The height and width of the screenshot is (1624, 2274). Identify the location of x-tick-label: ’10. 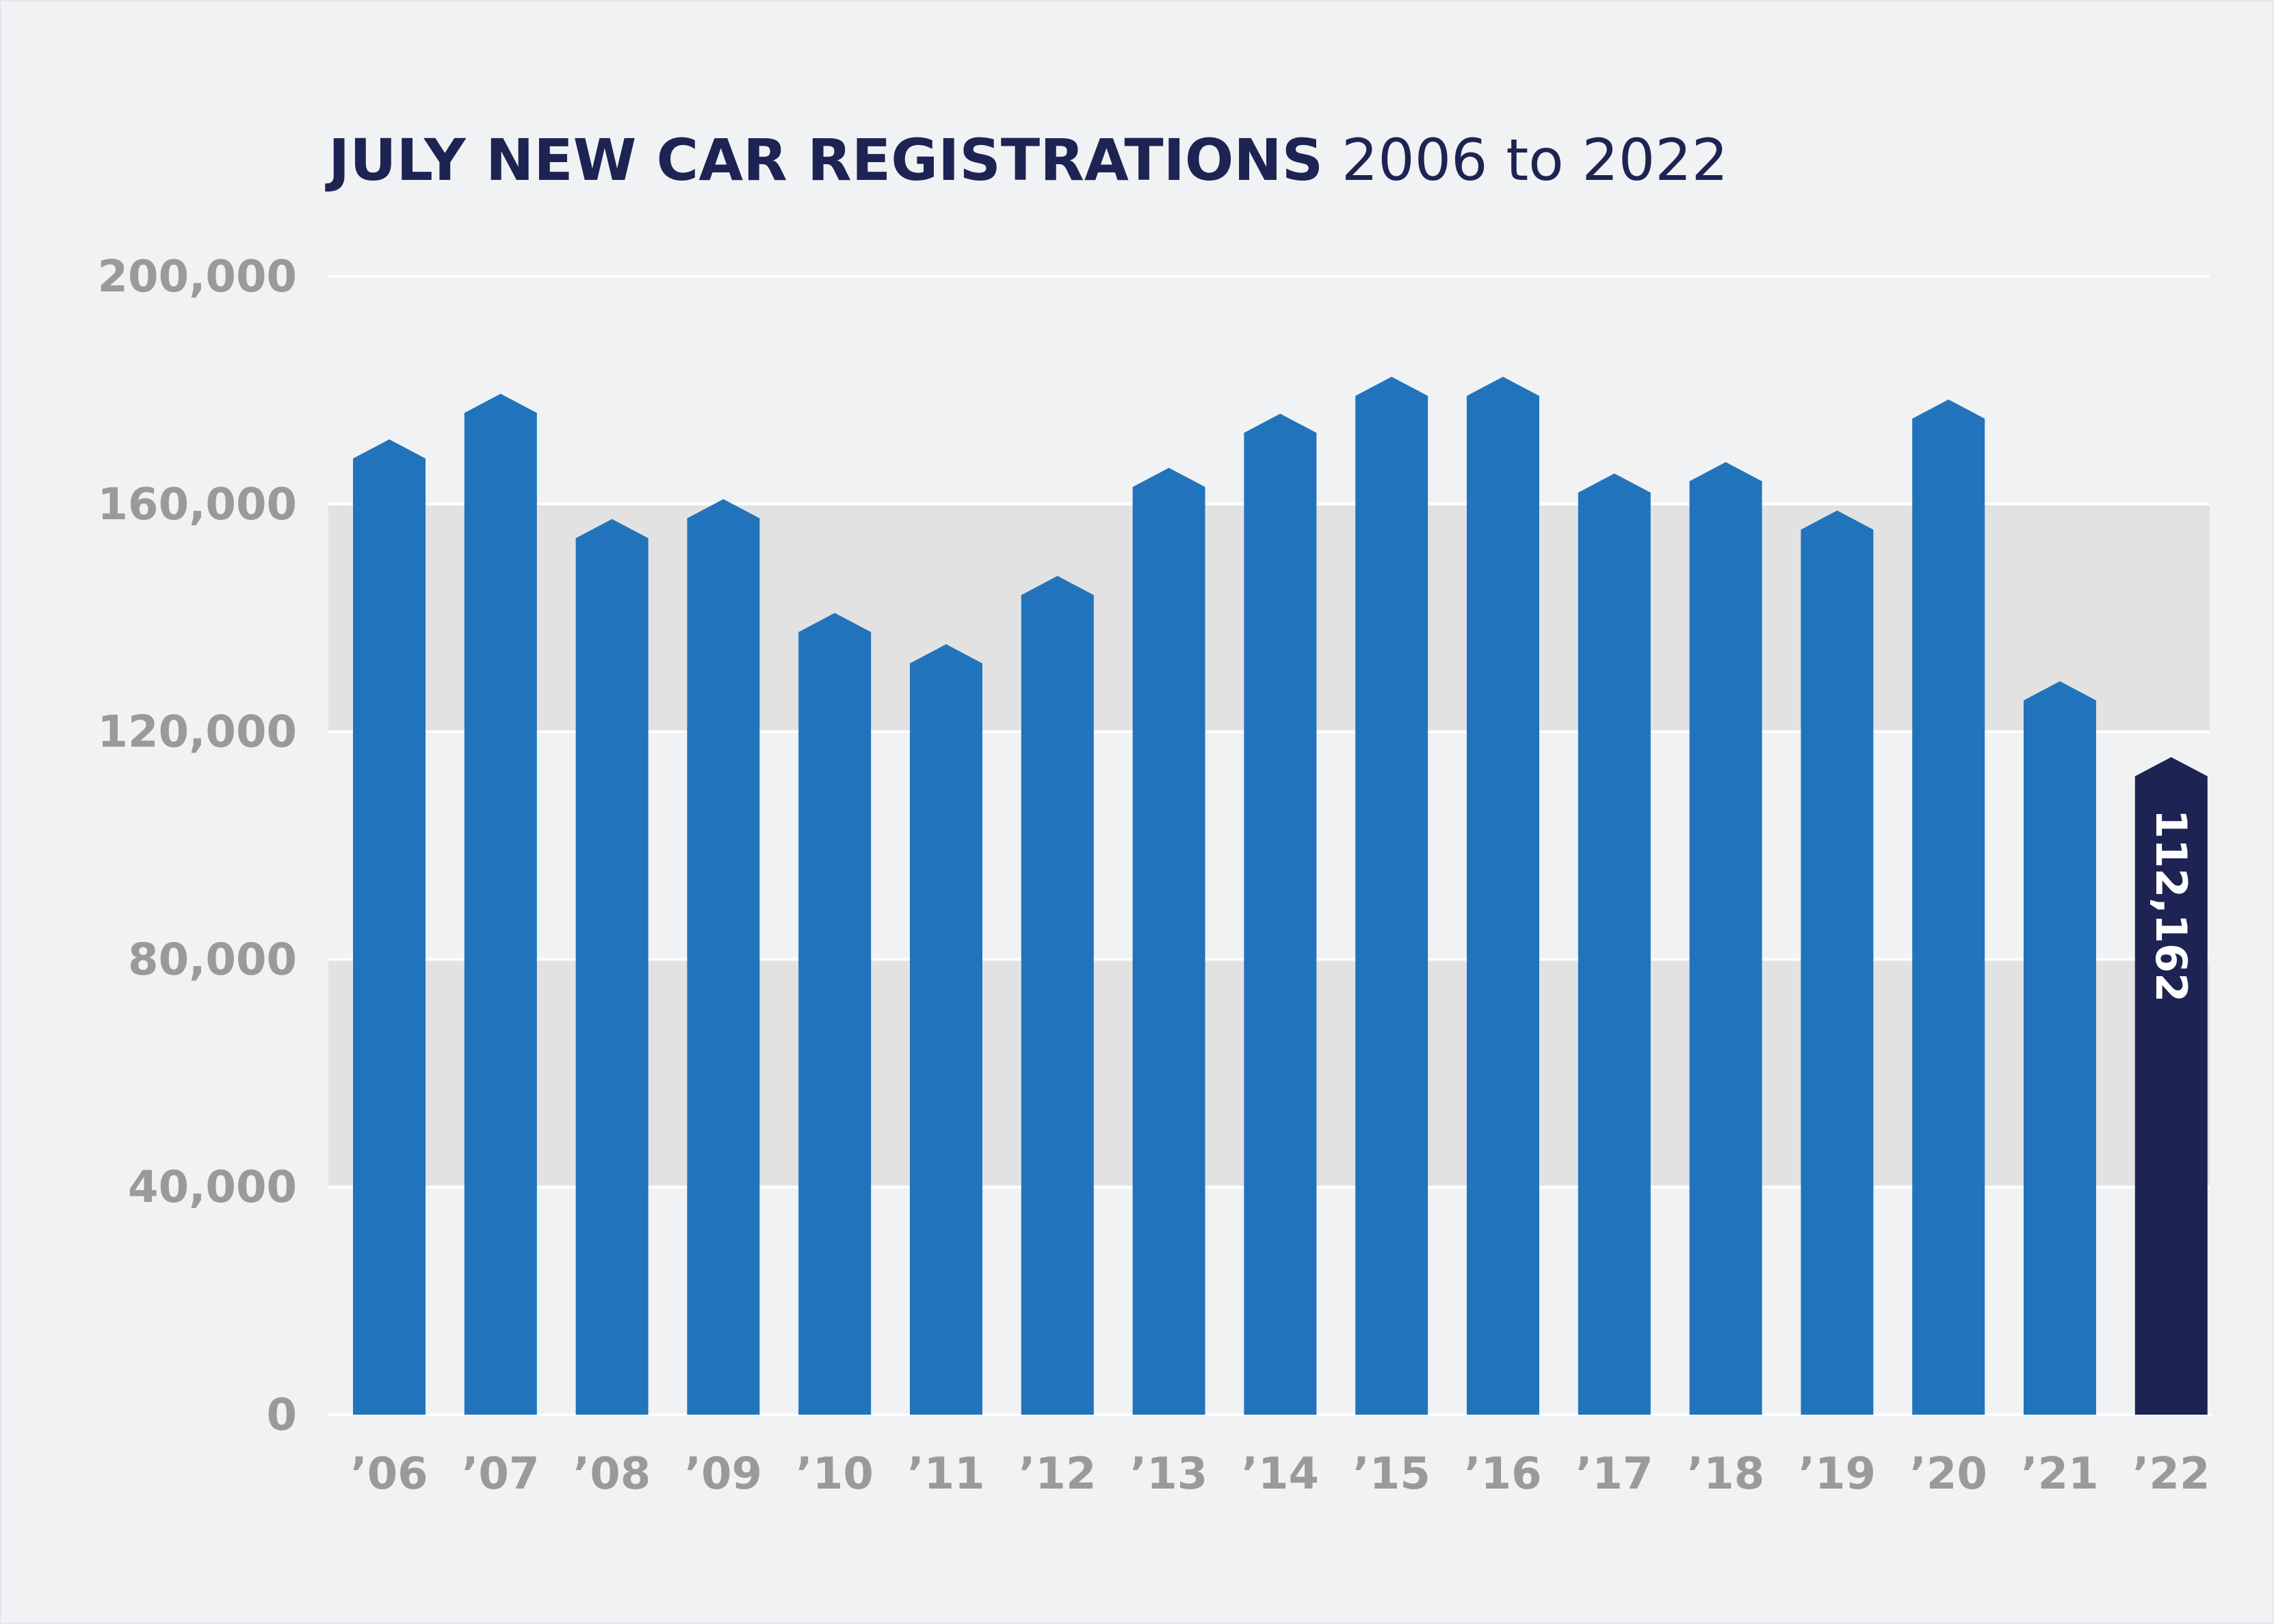
(835, 1474).